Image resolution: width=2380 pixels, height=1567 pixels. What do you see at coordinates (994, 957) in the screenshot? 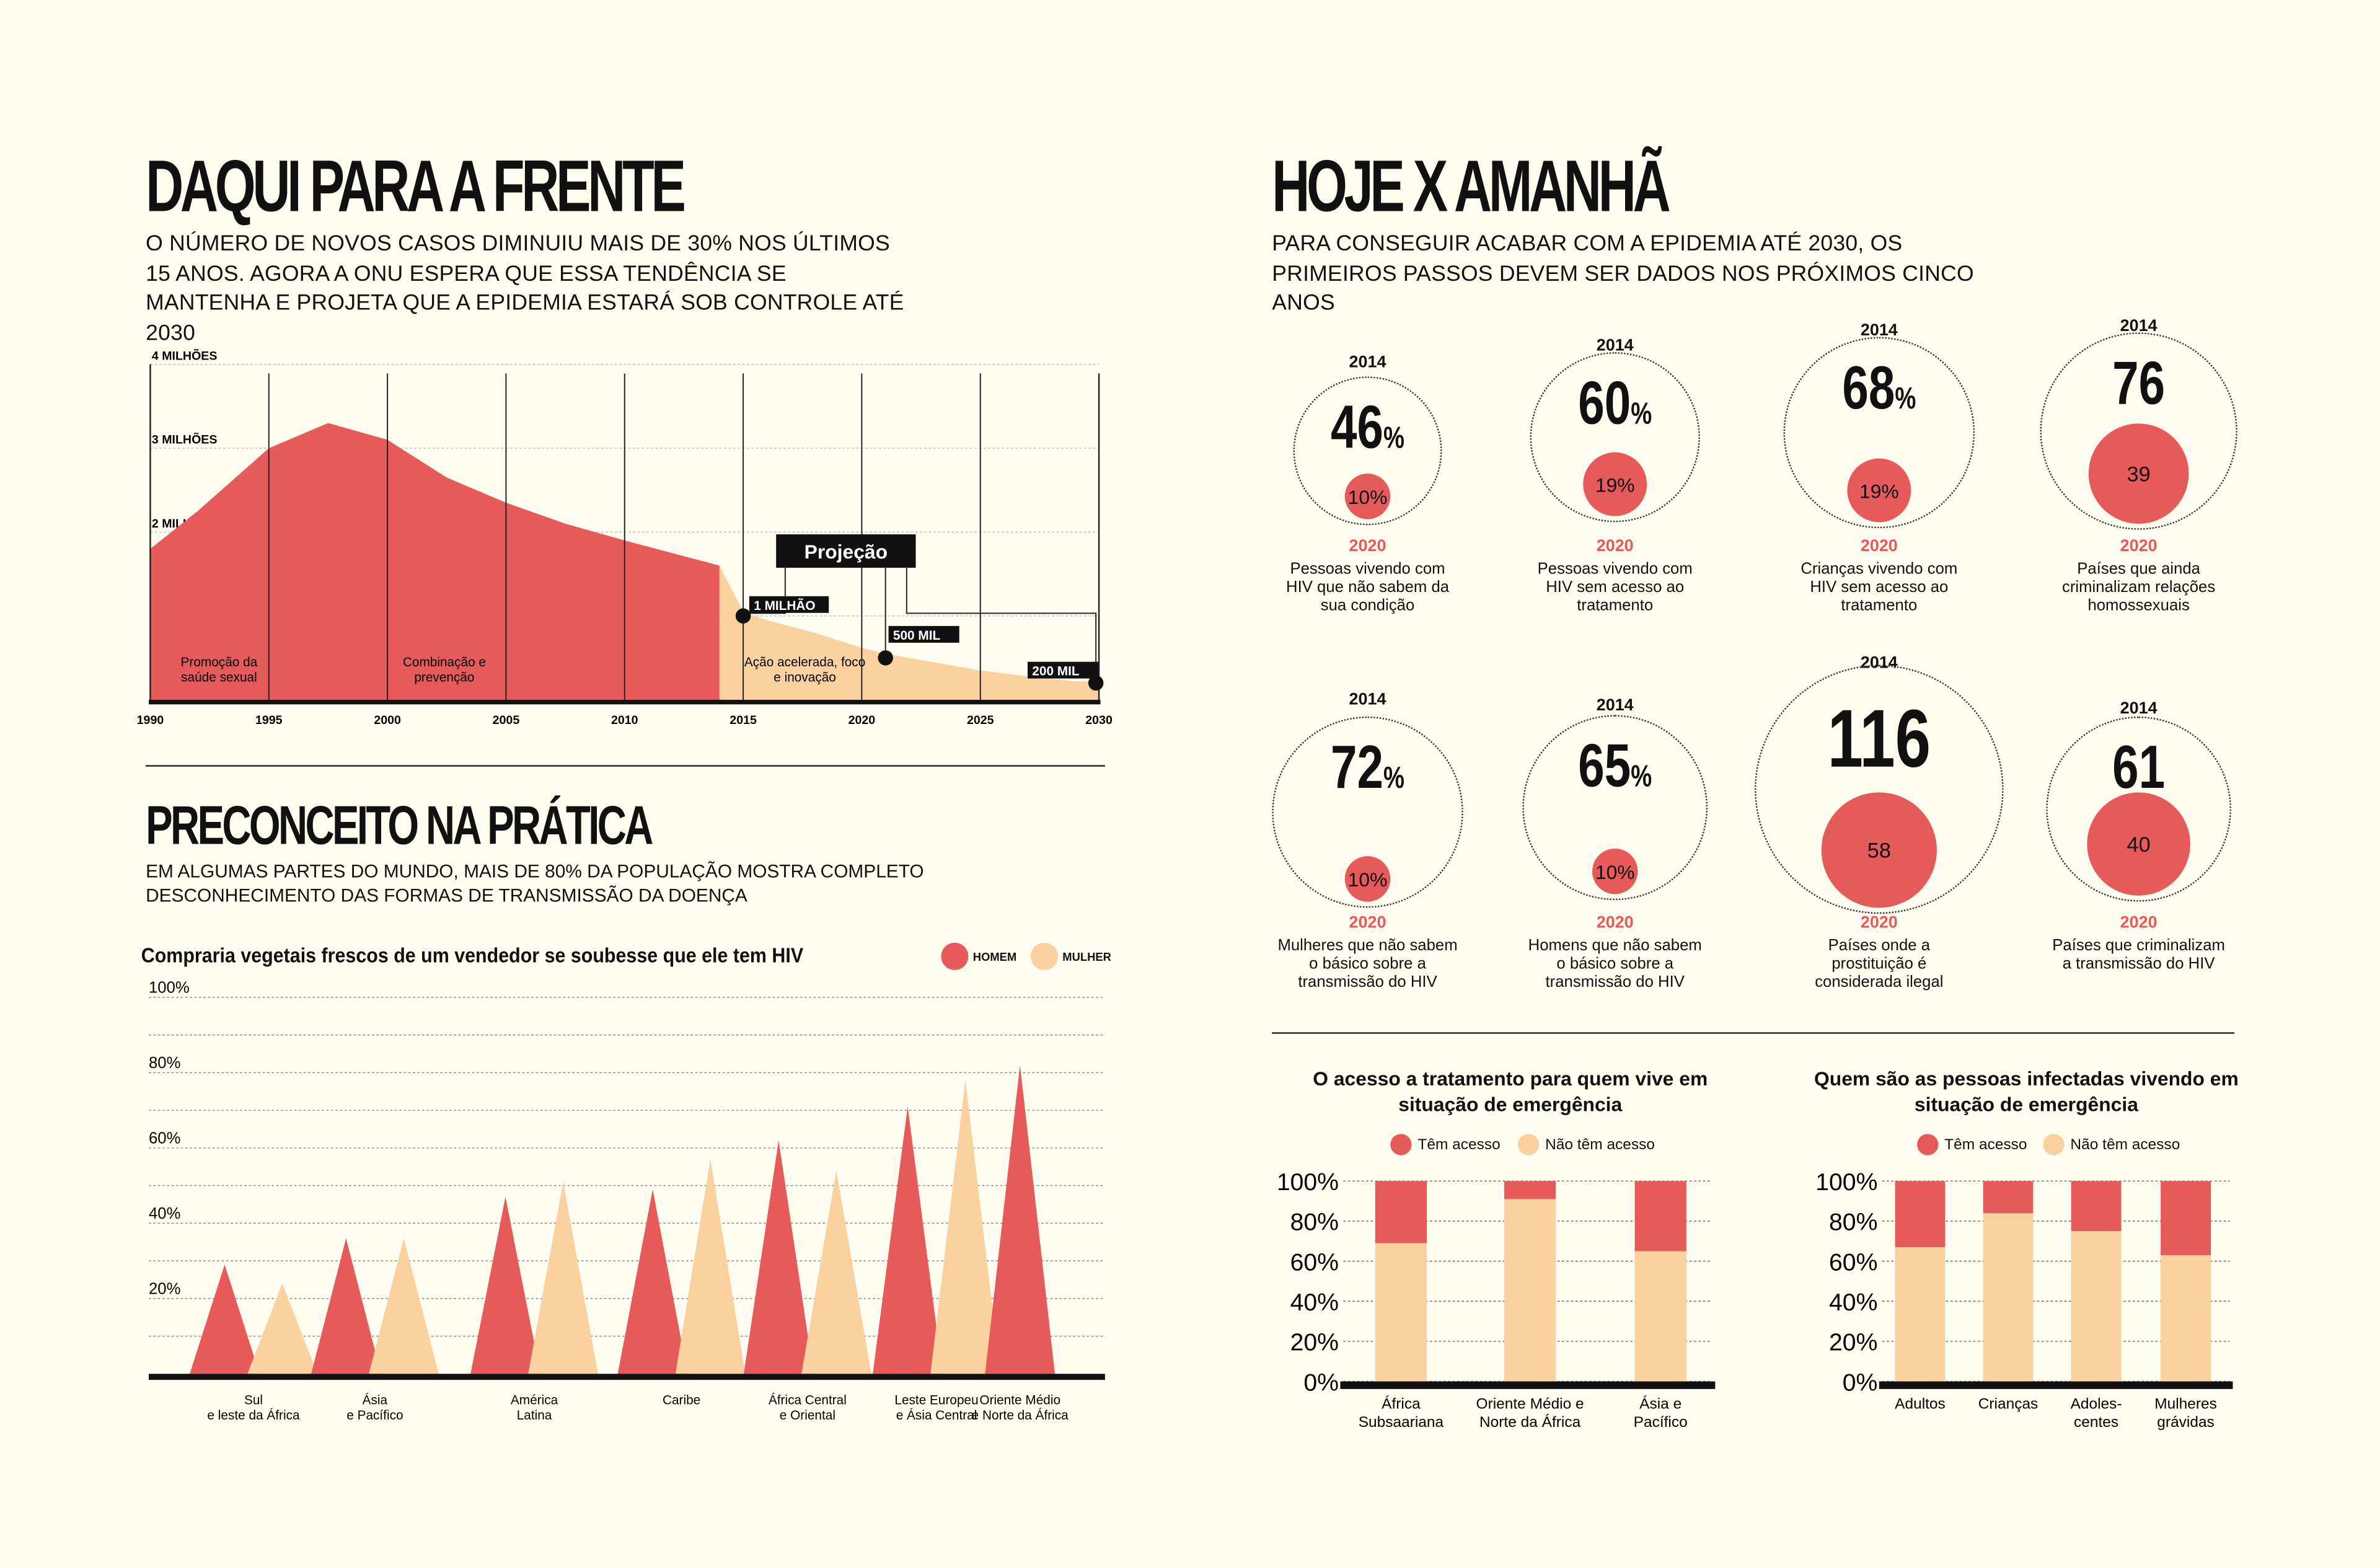
I see `legend-label-homem: HOMEM` at bounding box center [994, 957].